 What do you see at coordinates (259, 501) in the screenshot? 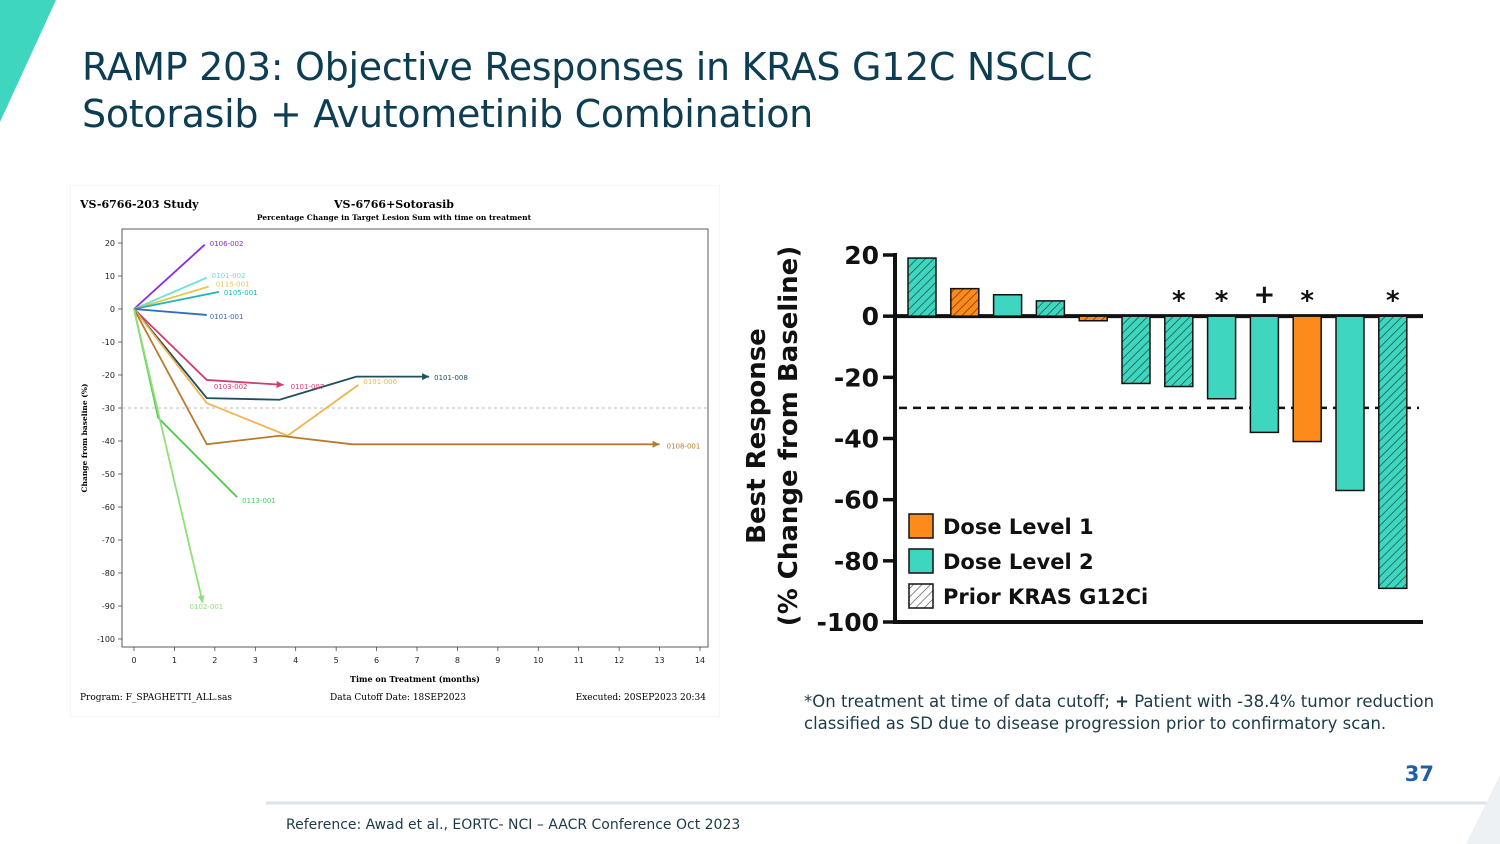
I see `line-label: 0113-001` at bounding box center [259, 501].